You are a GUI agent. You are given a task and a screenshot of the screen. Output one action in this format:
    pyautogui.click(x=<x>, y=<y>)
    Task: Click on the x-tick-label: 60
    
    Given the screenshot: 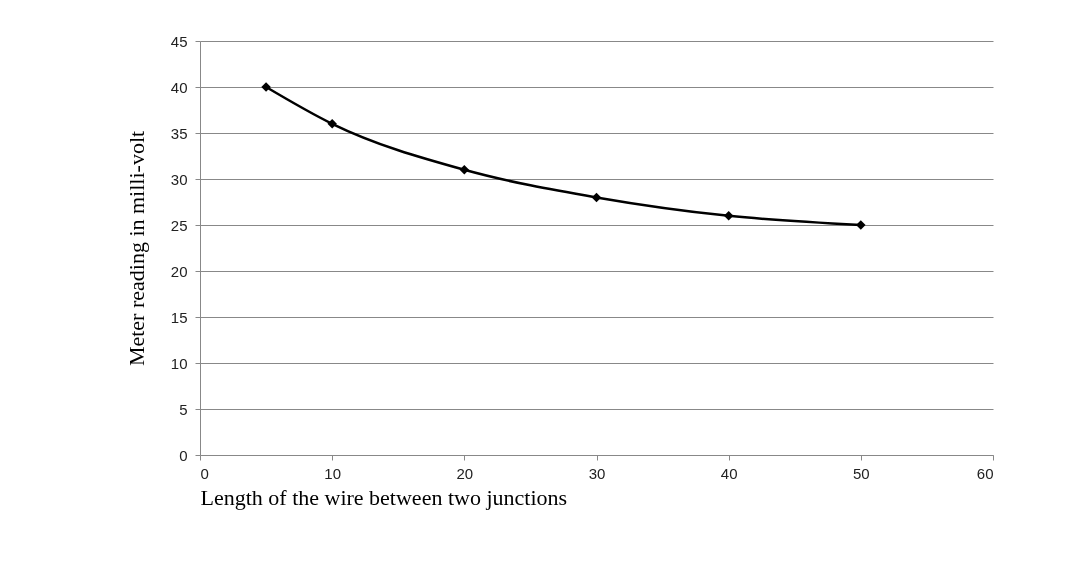 What is the action you would take?
    pyautogui.click(x=985, y=473)
    